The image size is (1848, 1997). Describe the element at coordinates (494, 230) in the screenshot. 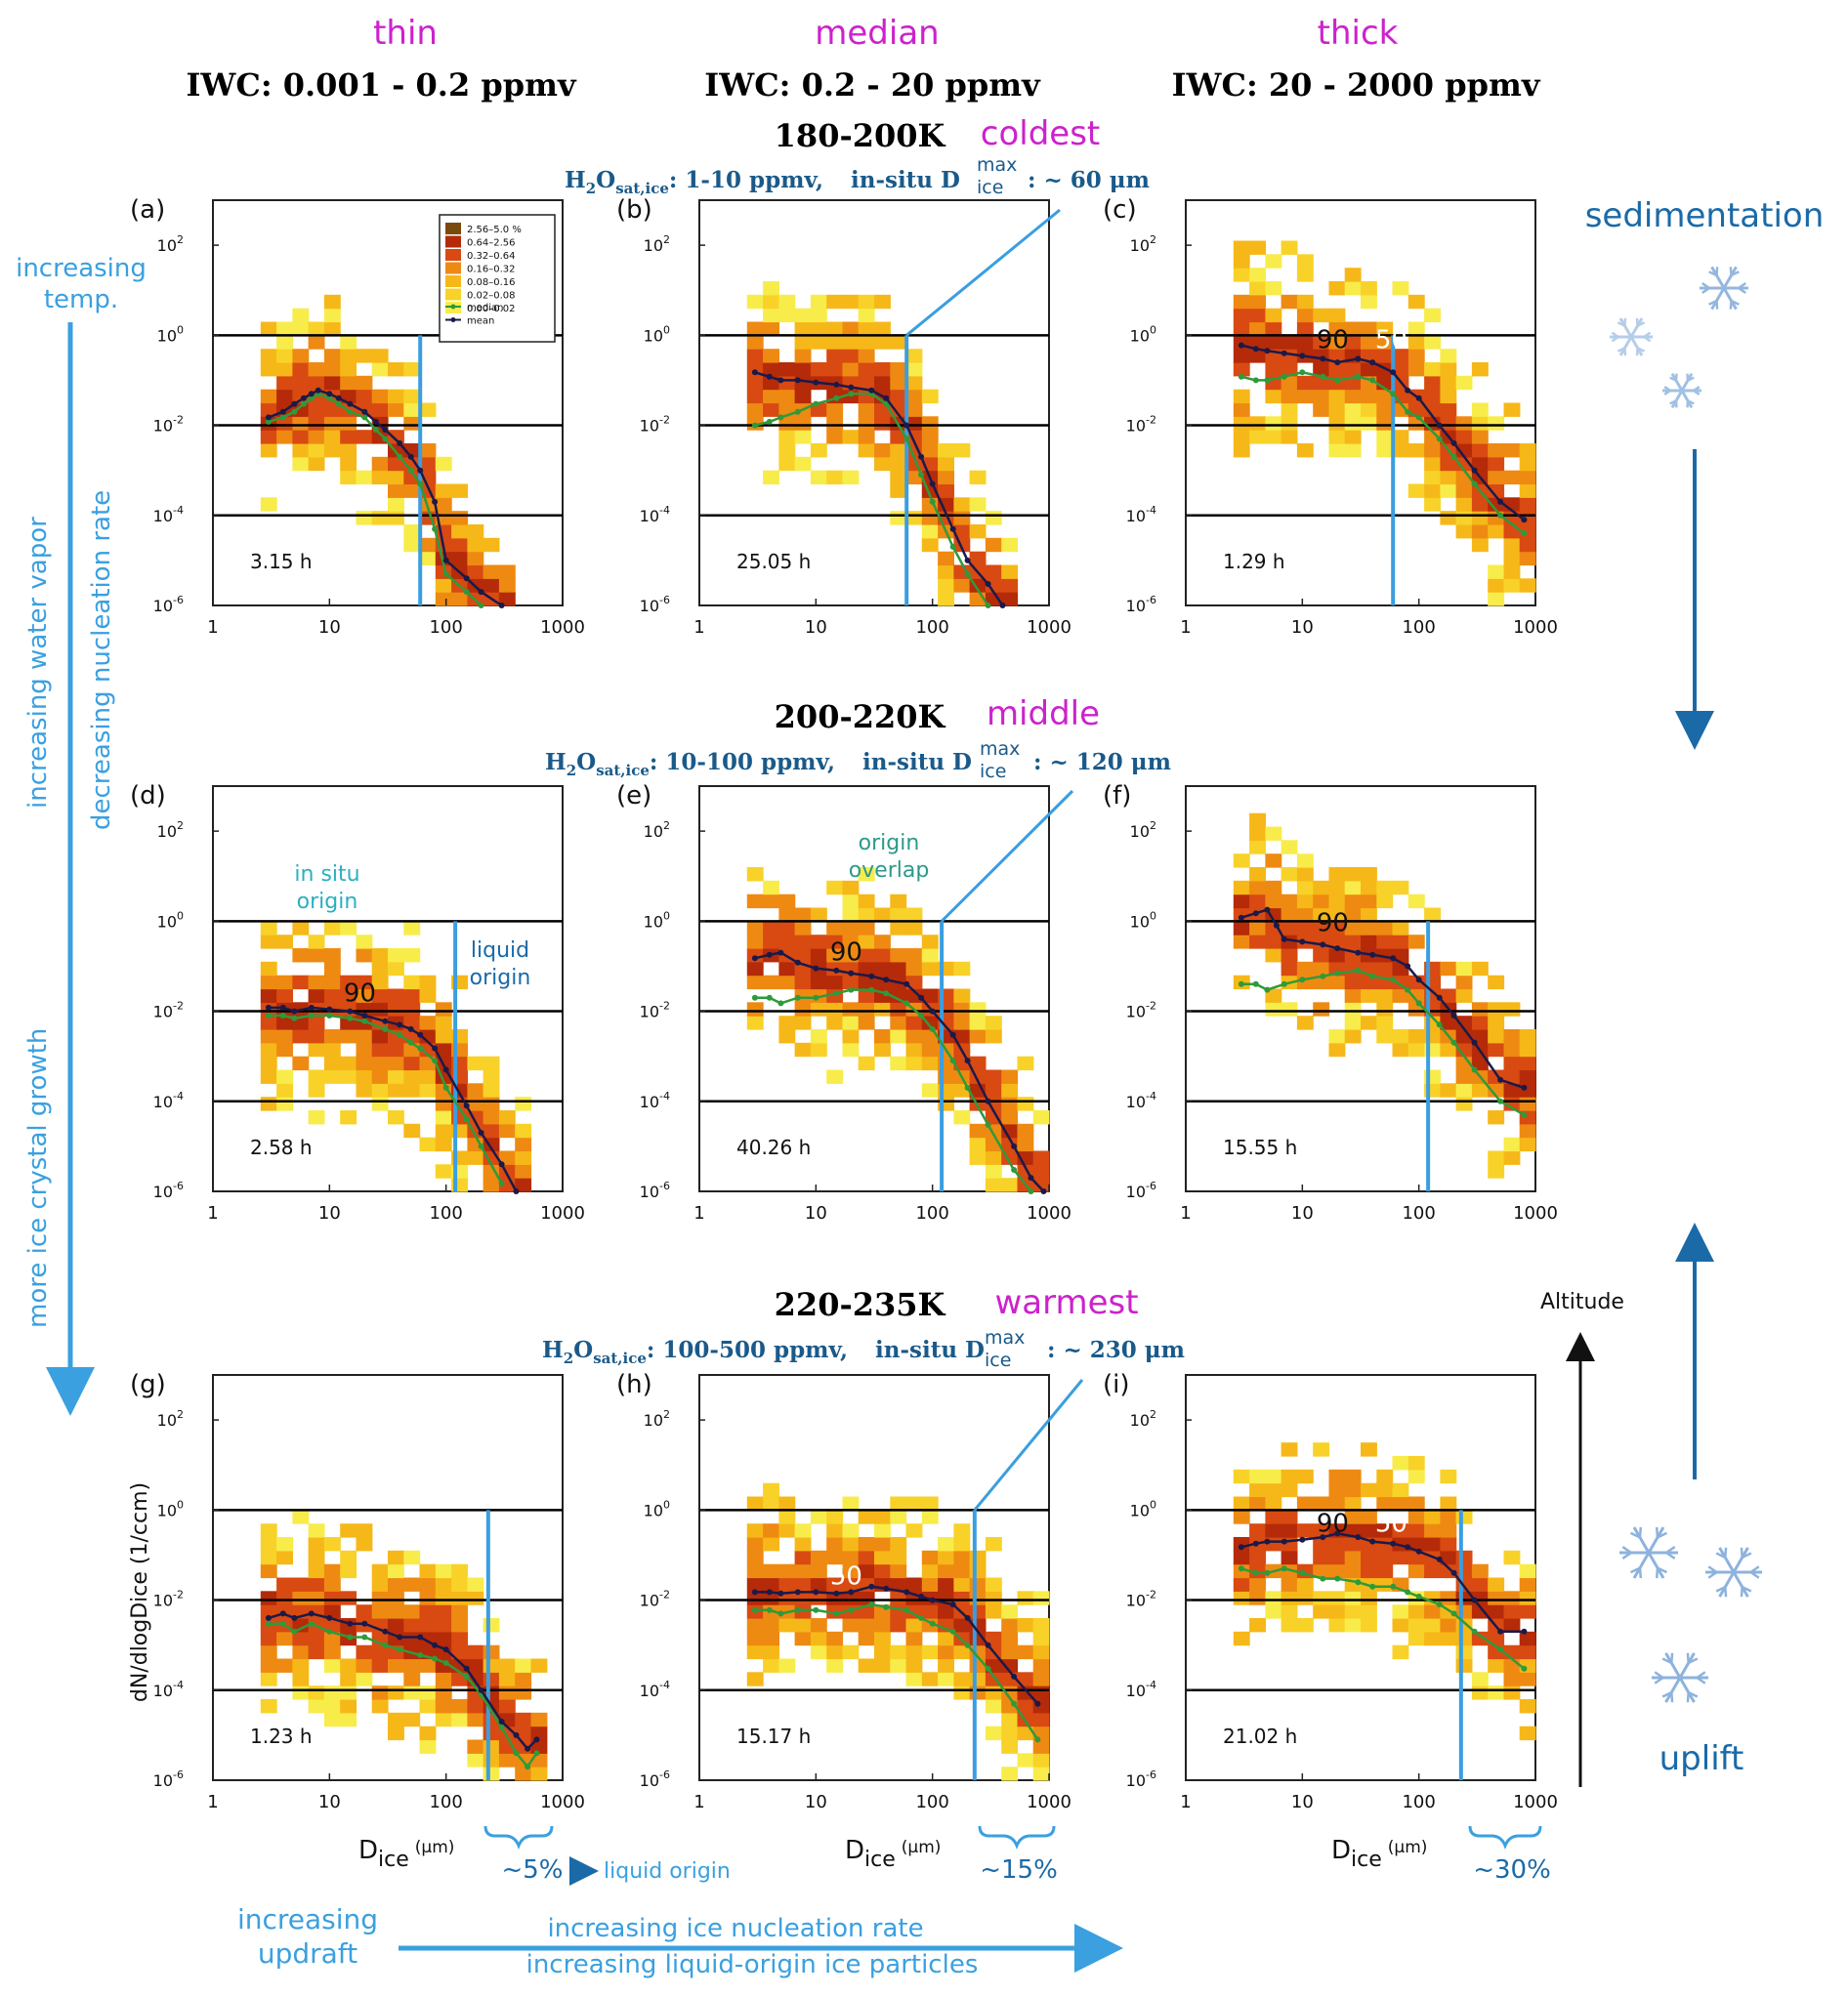

I see `legend-entry: 2.56–5.0 %` at that location.